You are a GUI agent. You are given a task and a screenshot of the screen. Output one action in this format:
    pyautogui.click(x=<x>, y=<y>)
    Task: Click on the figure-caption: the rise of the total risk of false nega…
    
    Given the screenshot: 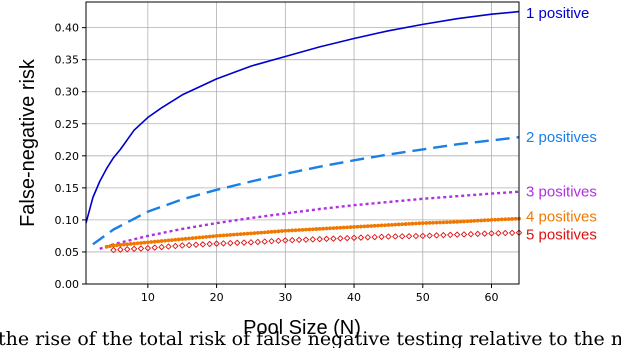 What is the action you would take?
    pyautogui.click(x=310, y=337)
    